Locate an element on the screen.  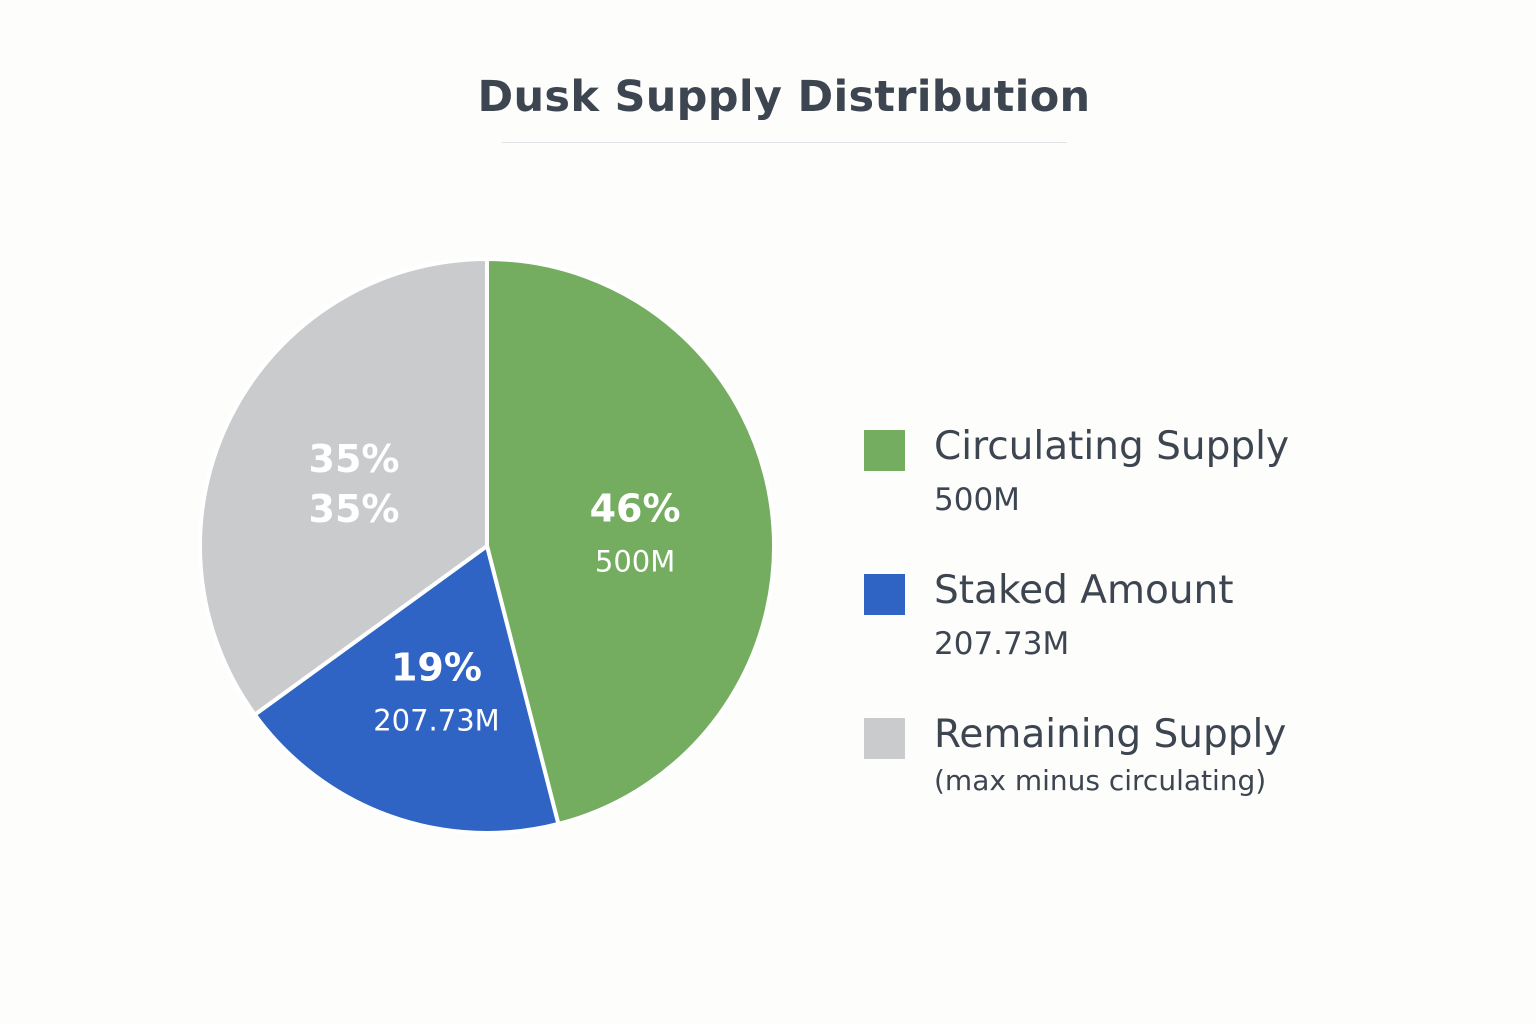
slice-percent-label-staked-amount: 19% is located at coordinates (436, 667).